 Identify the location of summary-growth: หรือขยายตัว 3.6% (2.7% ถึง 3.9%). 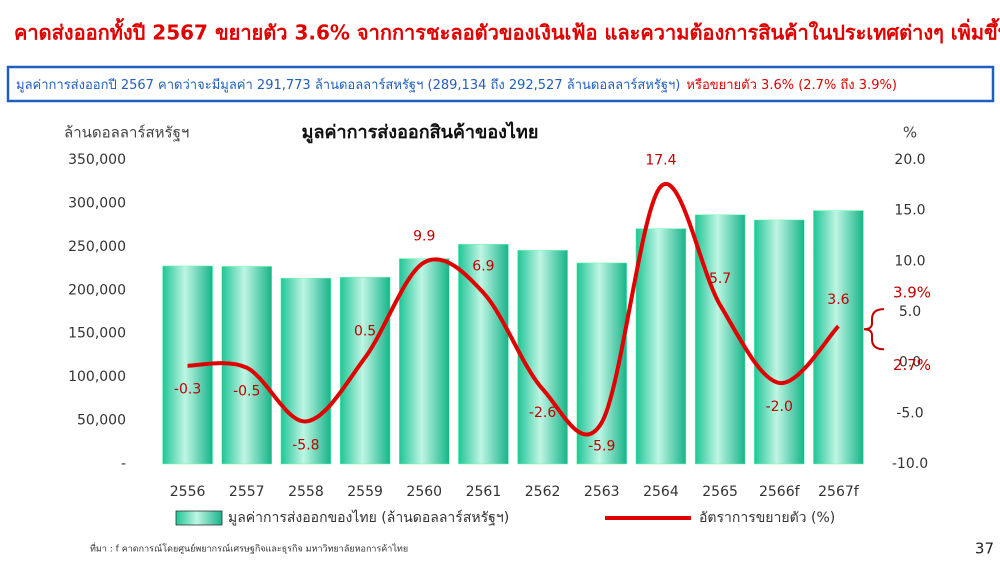
(791, 85).